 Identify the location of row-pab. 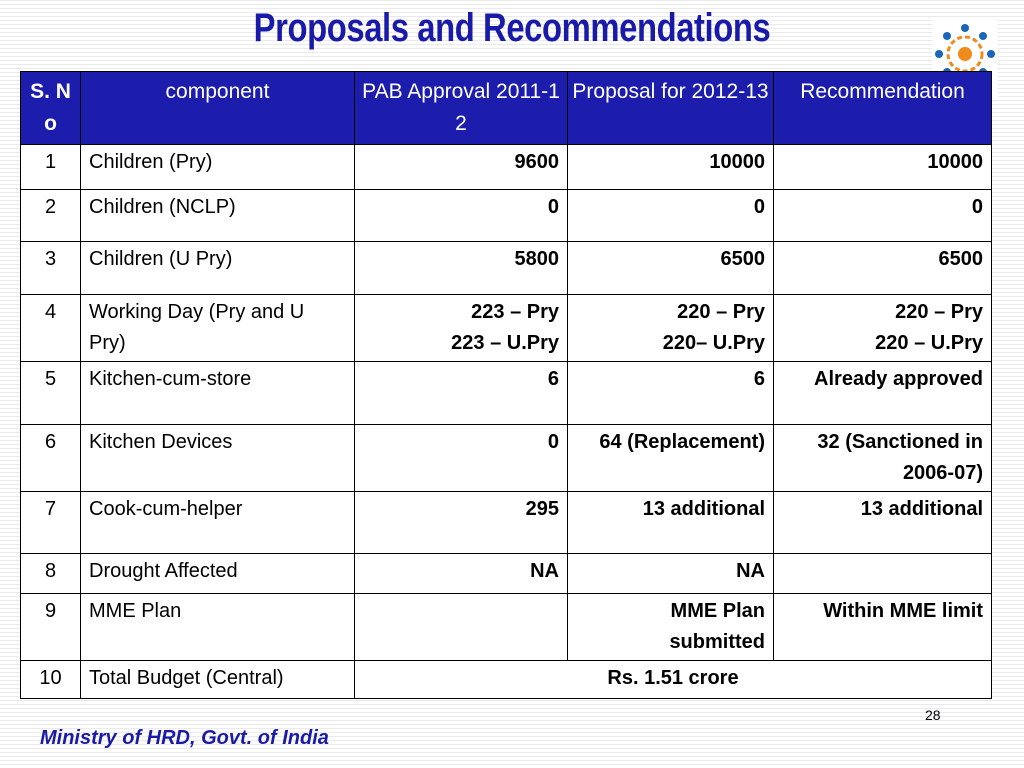
(461, 627).